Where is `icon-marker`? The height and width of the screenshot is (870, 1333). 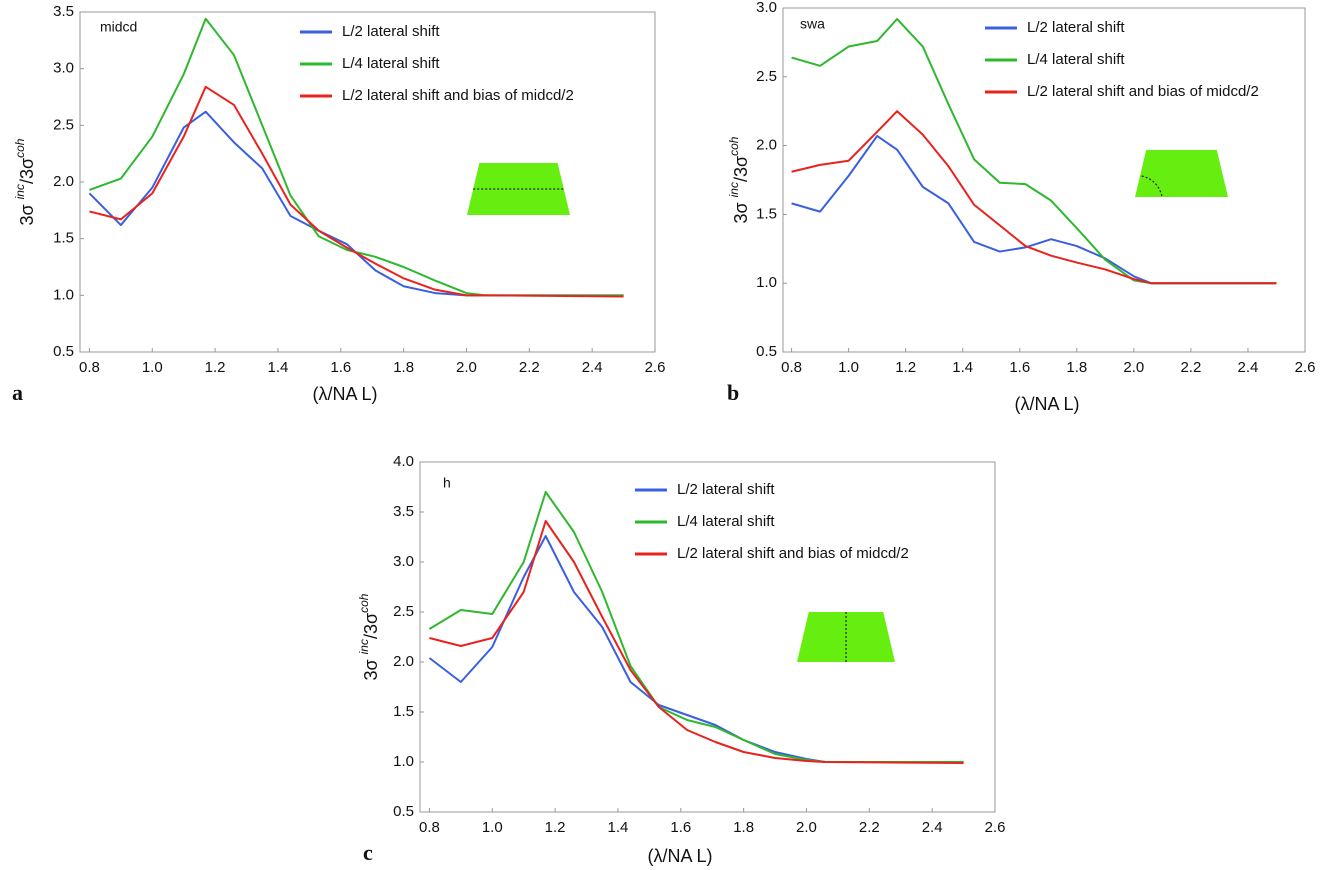
icon-marker is located at coordinates (1152, 186).